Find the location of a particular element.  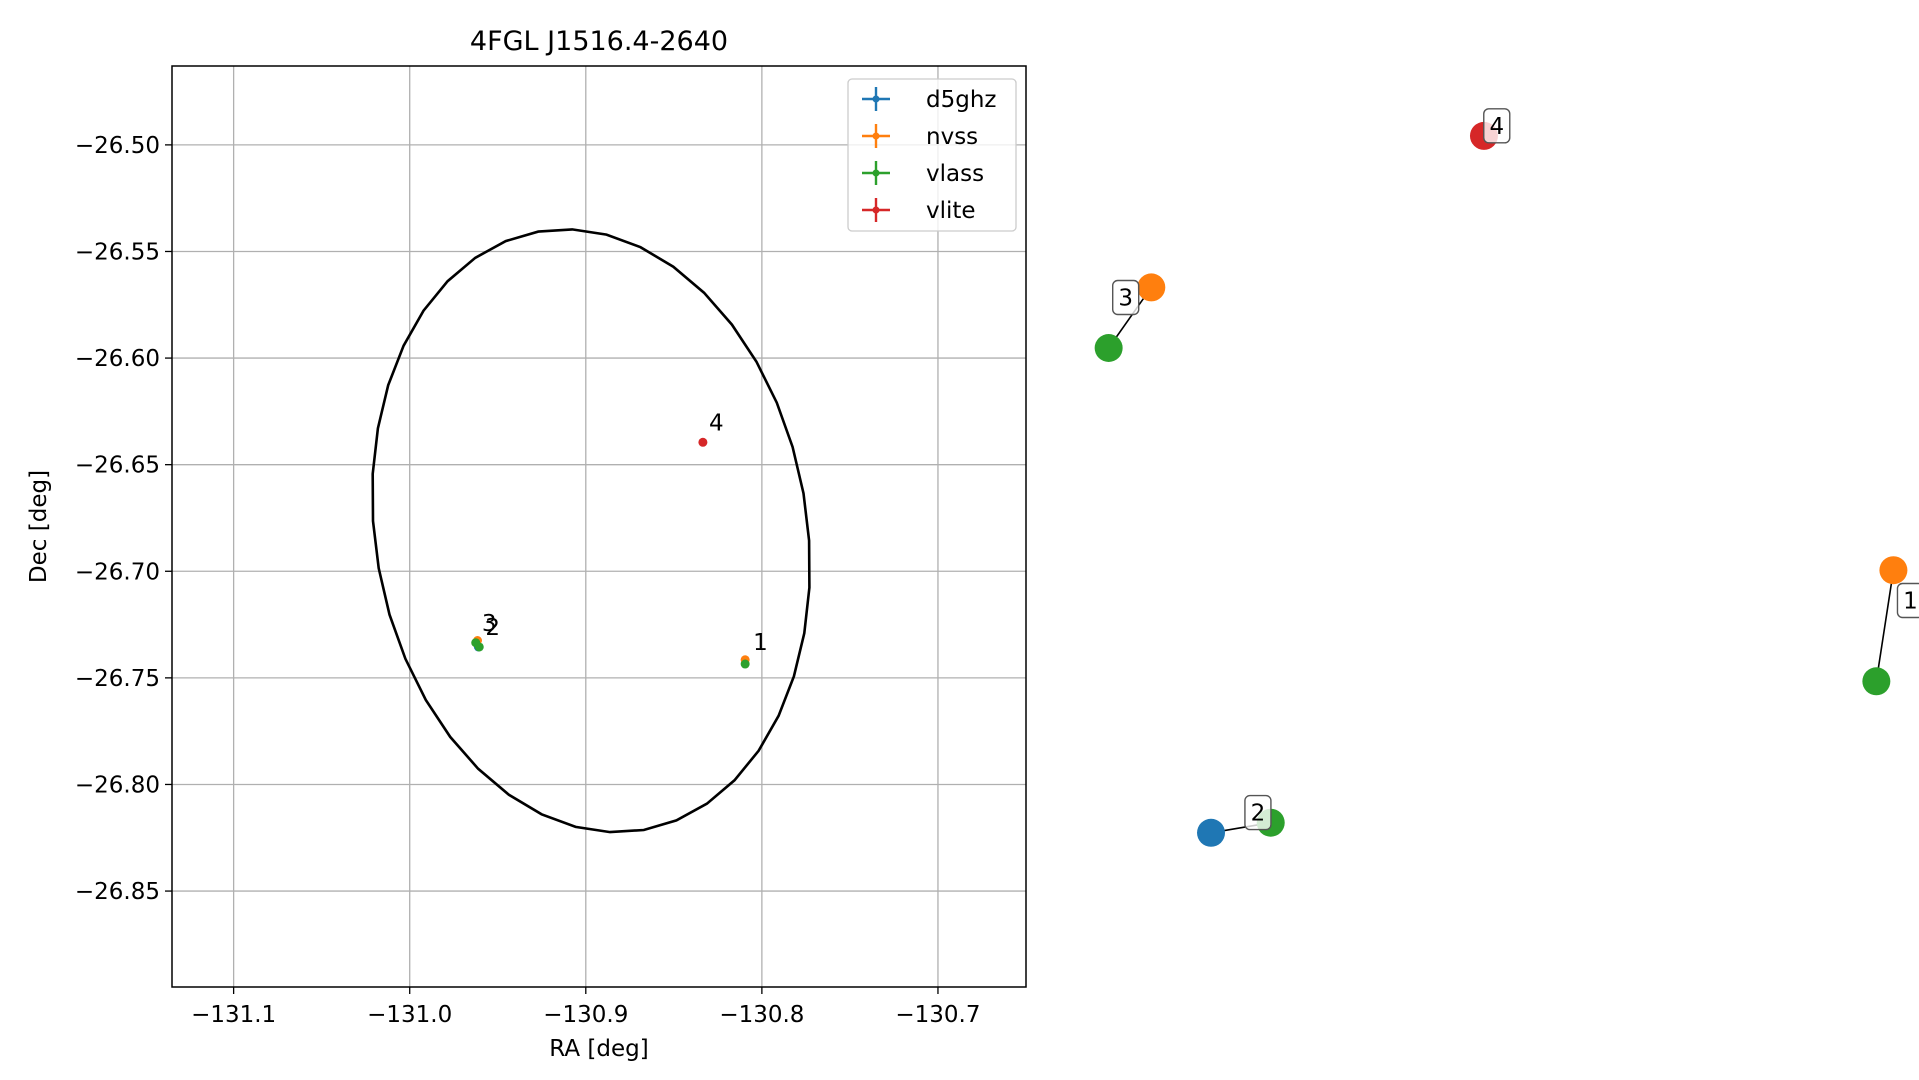

group-label-text: 2 is located at coordinates (1258, 814).